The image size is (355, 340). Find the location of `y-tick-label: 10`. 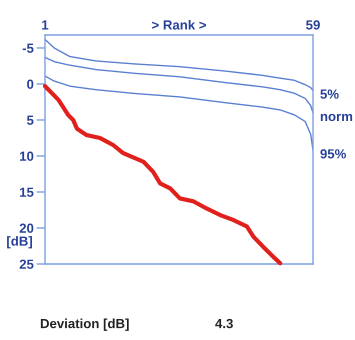

y-tick-label: 10 is located at coordinates (27, 156).